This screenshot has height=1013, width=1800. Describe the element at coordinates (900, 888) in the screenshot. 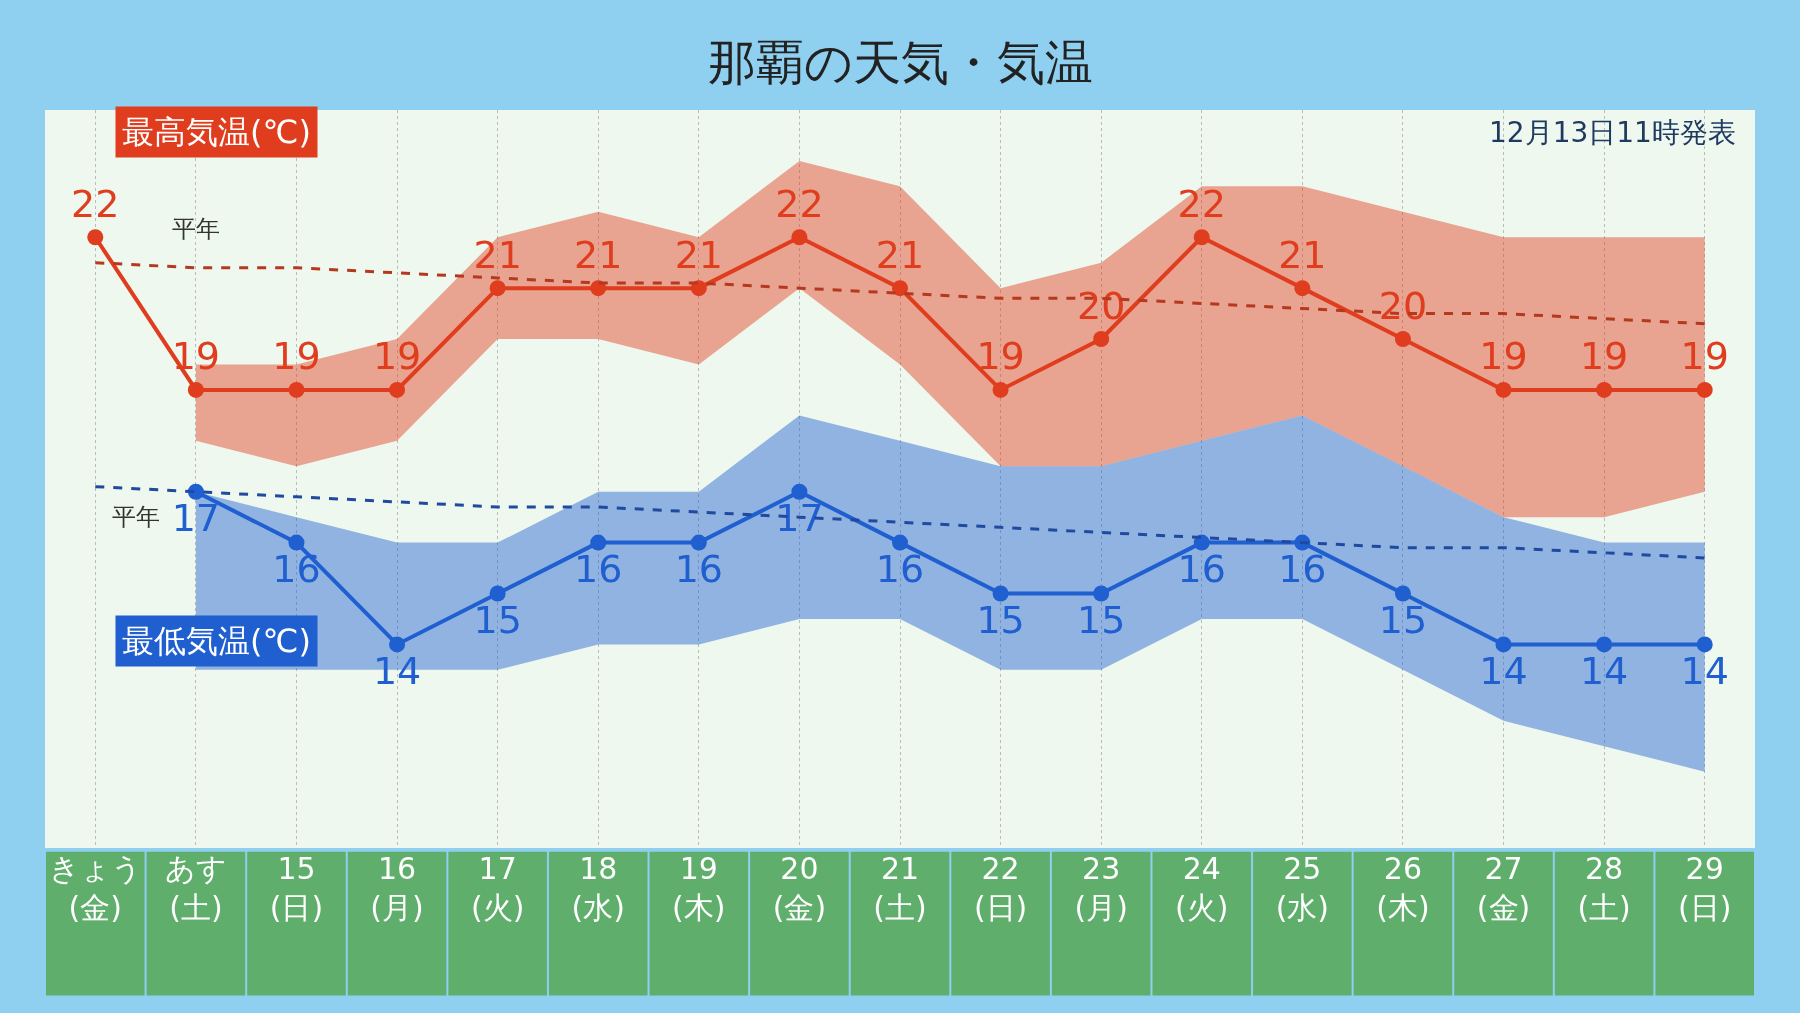

I see `x-tick-label: 21 (土)` at that location.